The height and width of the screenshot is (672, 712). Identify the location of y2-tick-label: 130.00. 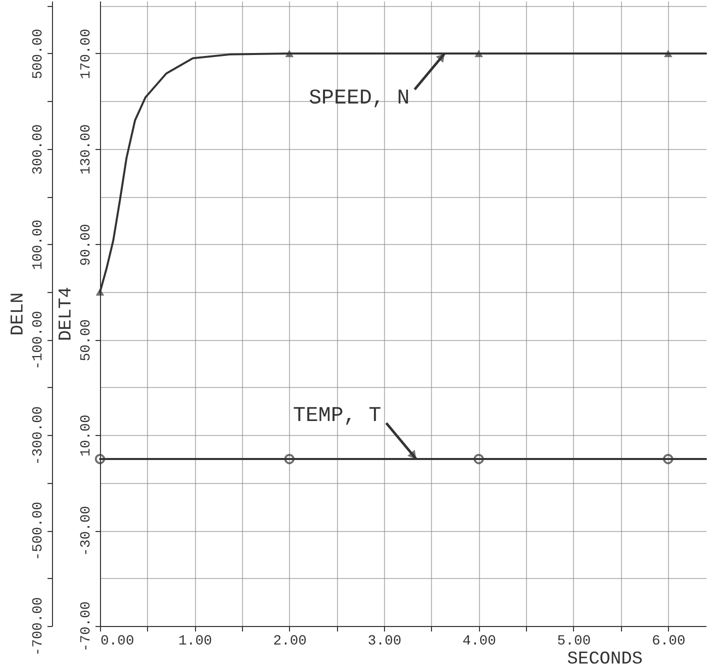
(86, 149).